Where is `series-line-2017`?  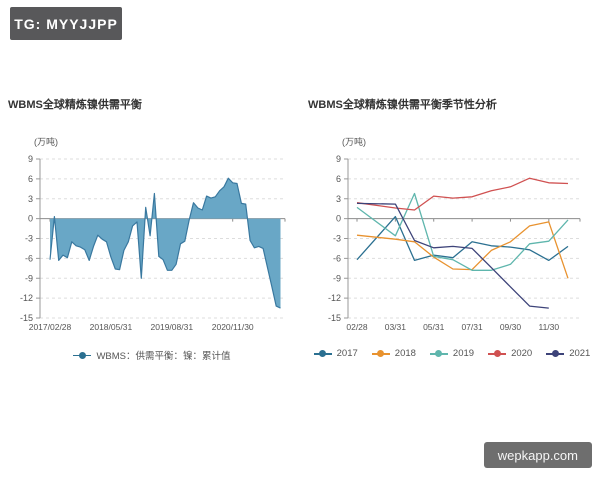 series-line-2017 is located at coordinates (462, 238).